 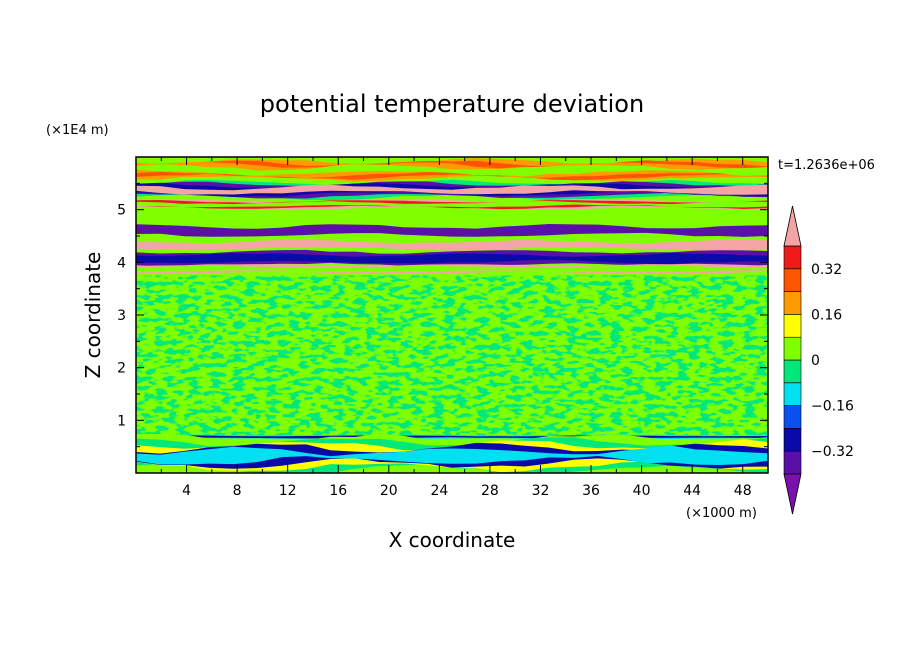 What do you see at coordinates (237, 491) in the screenshot?
I see `x-tick-label: 8` at bounding box center [237, 491].